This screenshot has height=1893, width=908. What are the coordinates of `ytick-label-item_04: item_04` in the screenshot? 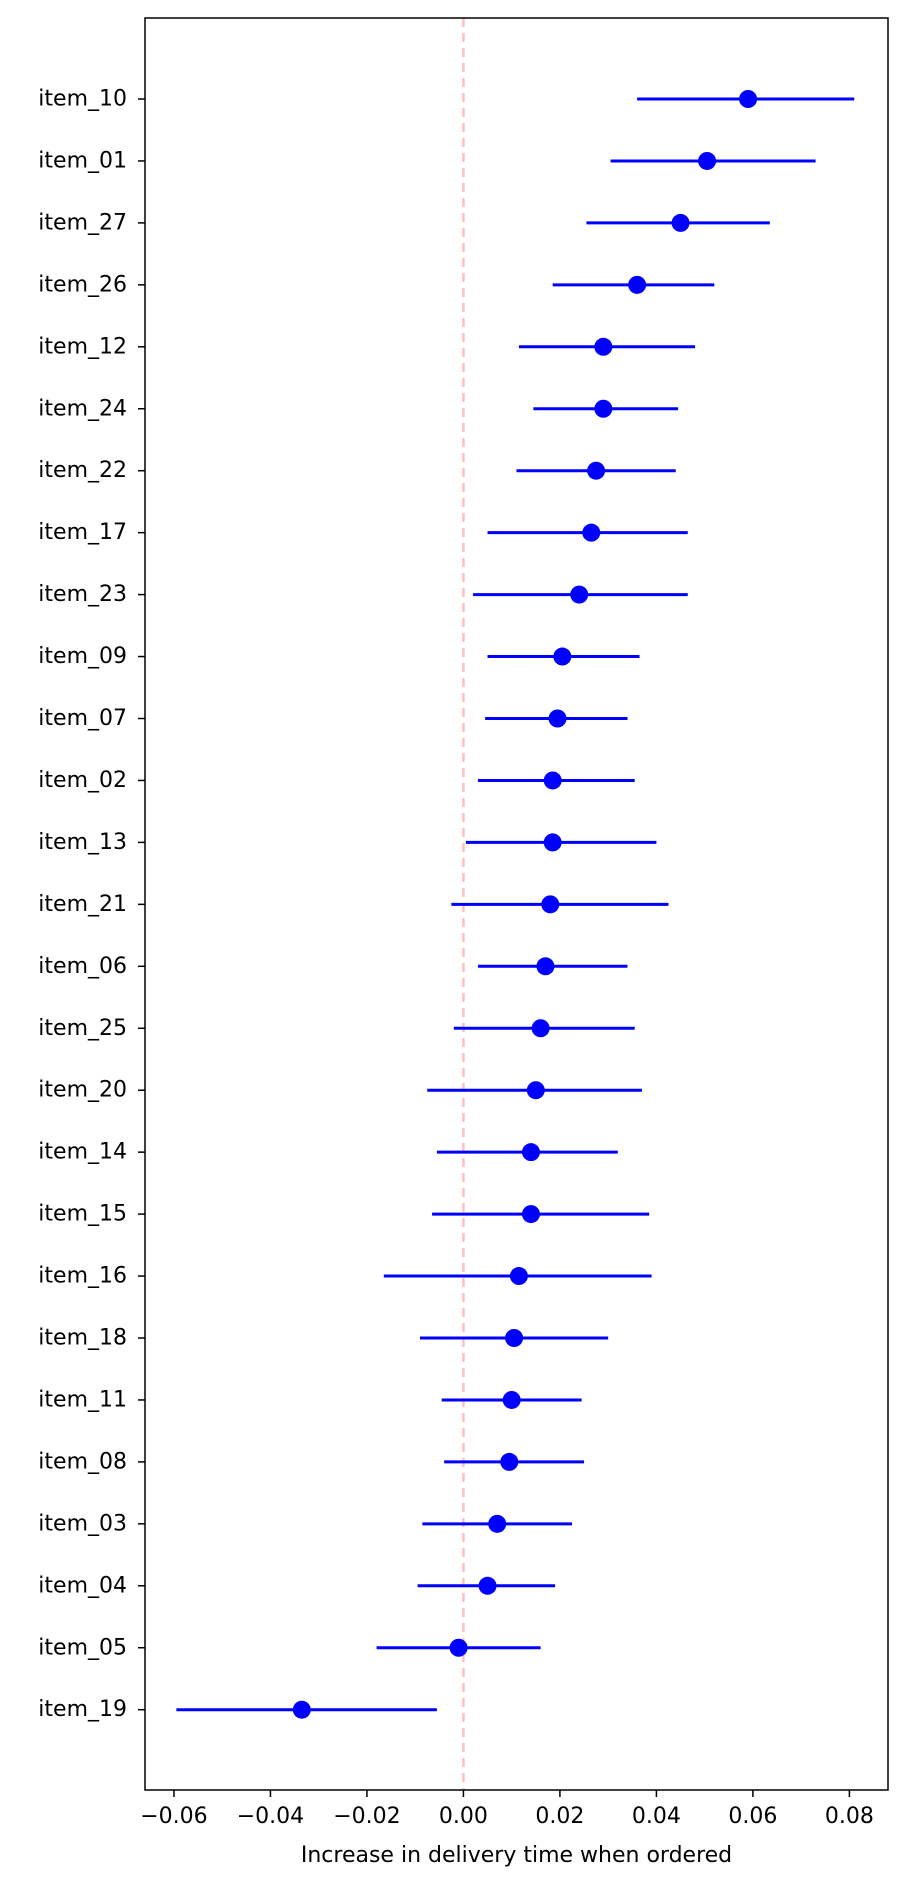 It's located at (82, 1585).